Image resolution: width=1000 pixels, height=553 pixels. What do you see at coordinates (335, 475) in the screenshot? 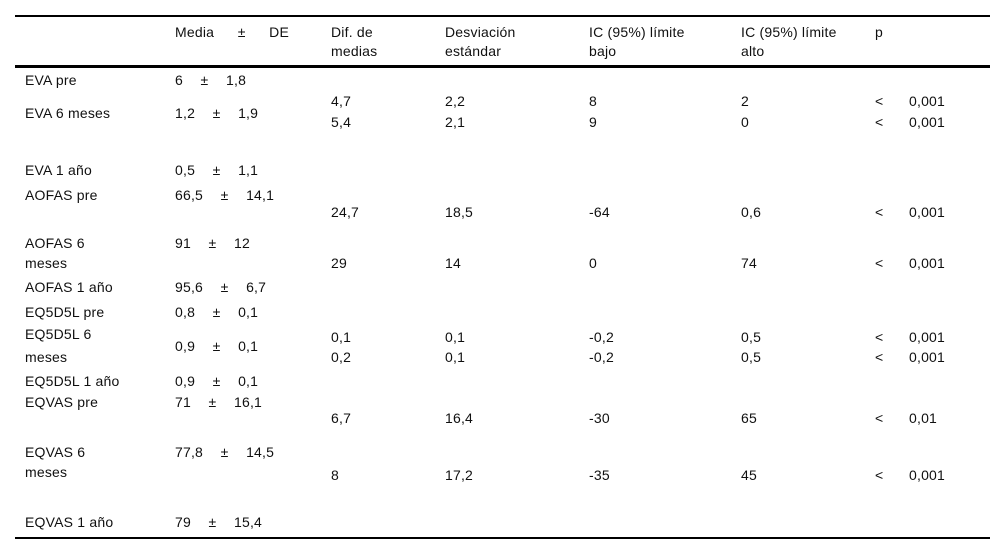
I see `dif-medias-value: 8` at bounding box center [335, 475].